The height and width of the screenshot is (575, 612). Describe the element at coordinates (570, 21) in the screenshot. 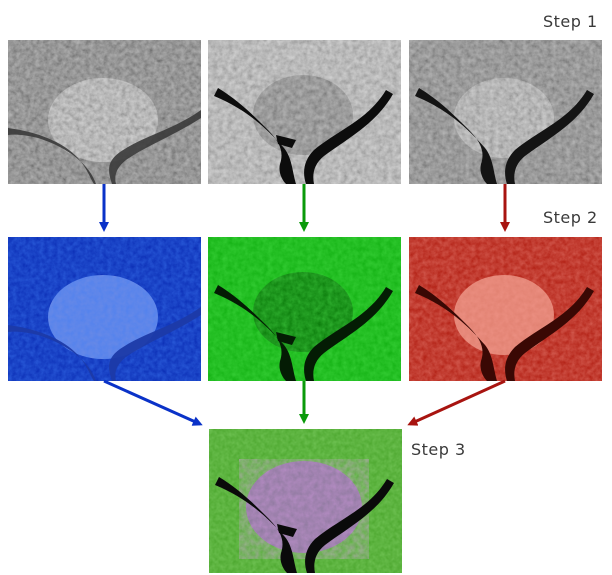

I see `step-1-label: Step 1` at that location.